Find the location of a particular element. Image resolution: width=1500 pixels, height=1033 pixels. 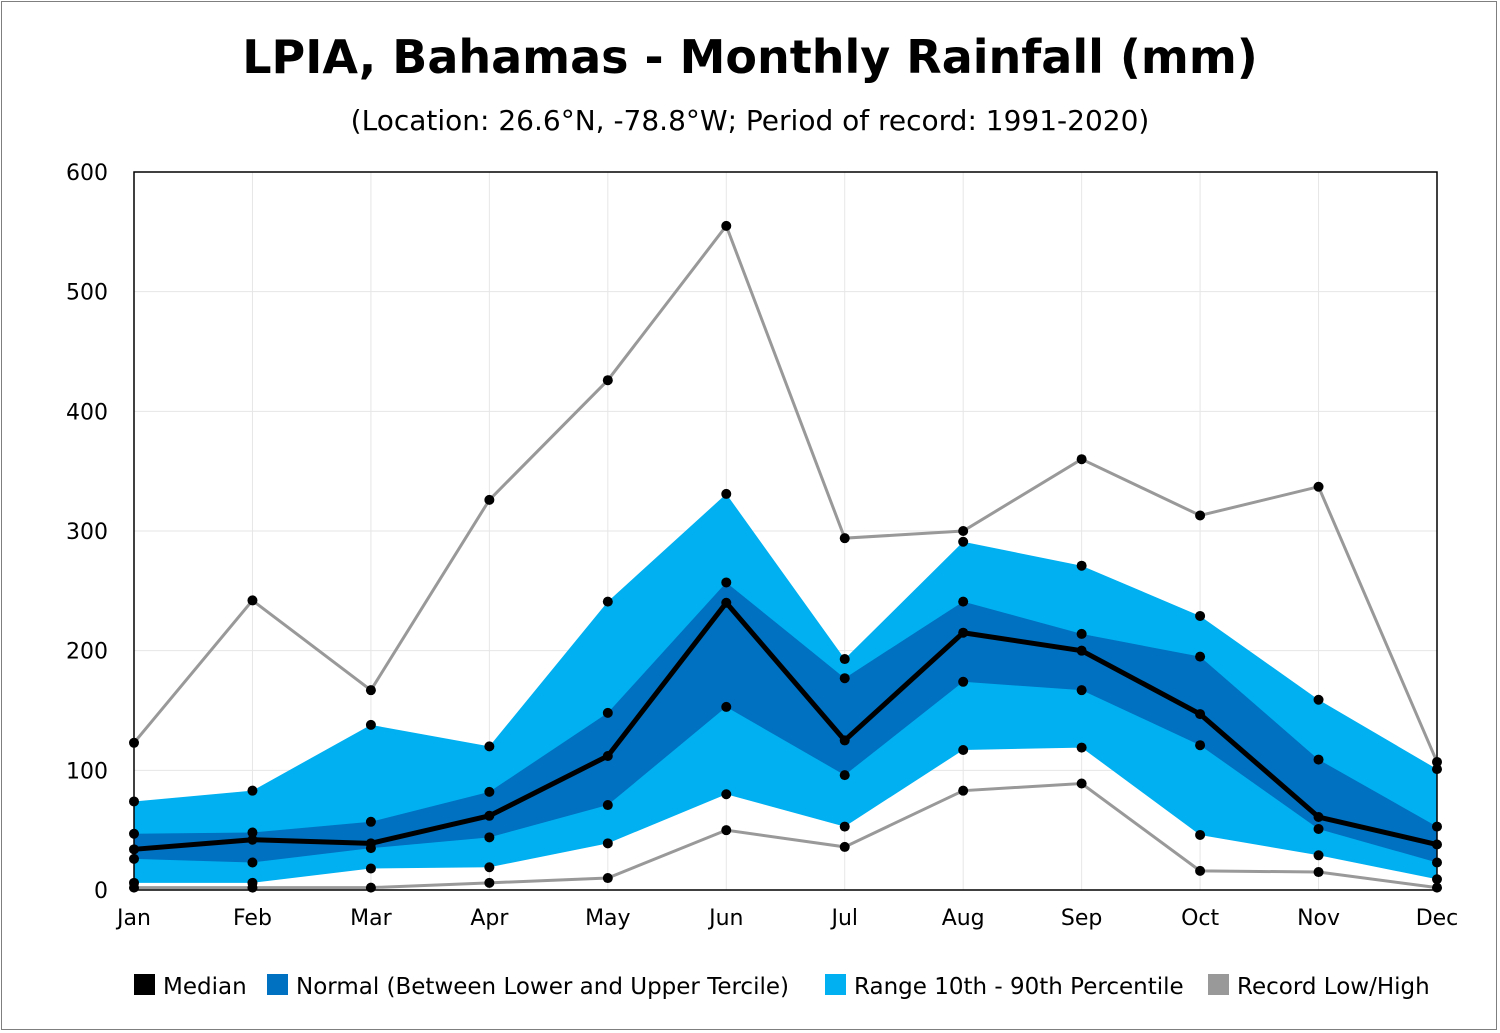

y-tick-label: 100 is located at coordinates (87, 771).